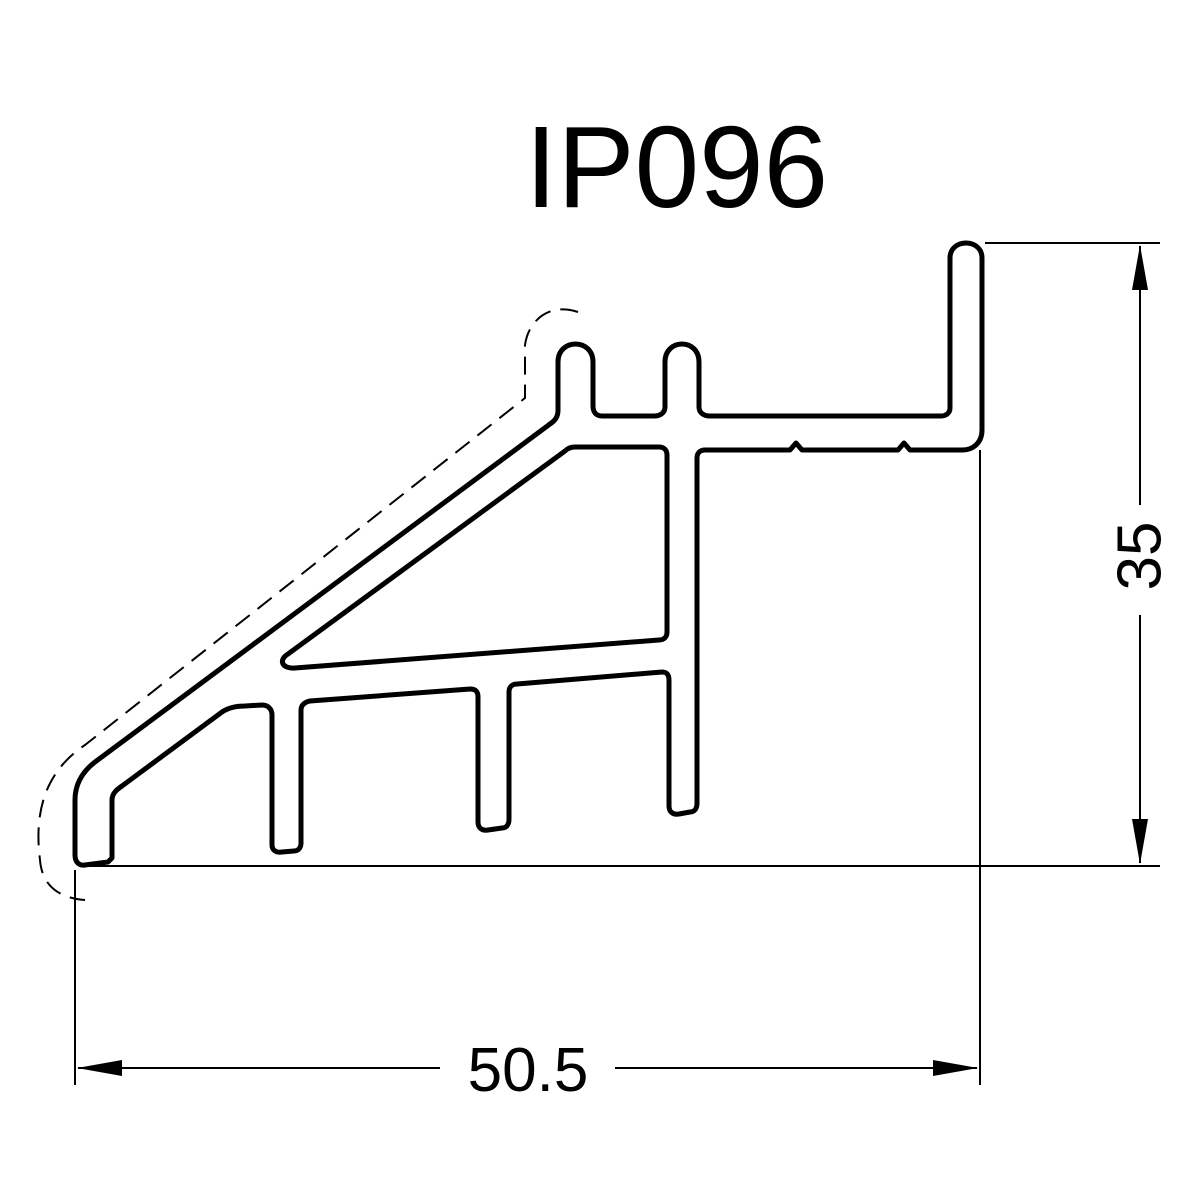  I want to click on width-arrow-left, so click(99, 1068).